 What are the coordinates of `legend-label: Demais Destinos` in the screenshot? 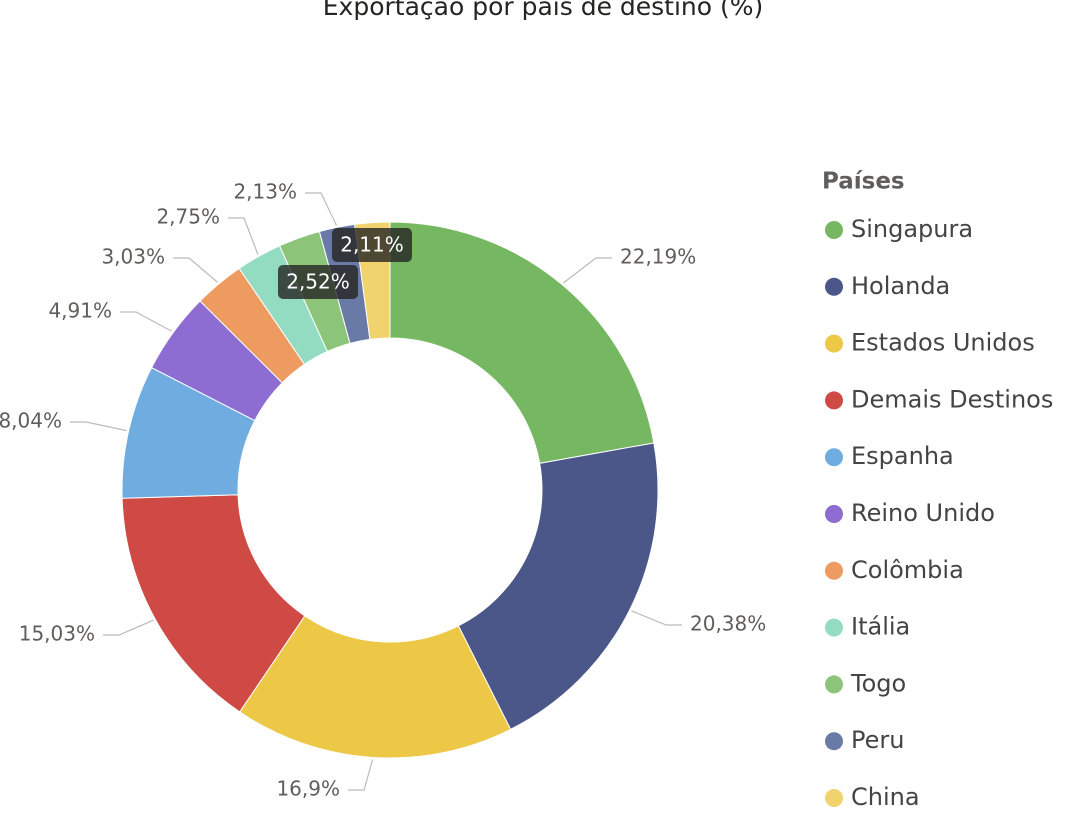 It's located at (952, 399).